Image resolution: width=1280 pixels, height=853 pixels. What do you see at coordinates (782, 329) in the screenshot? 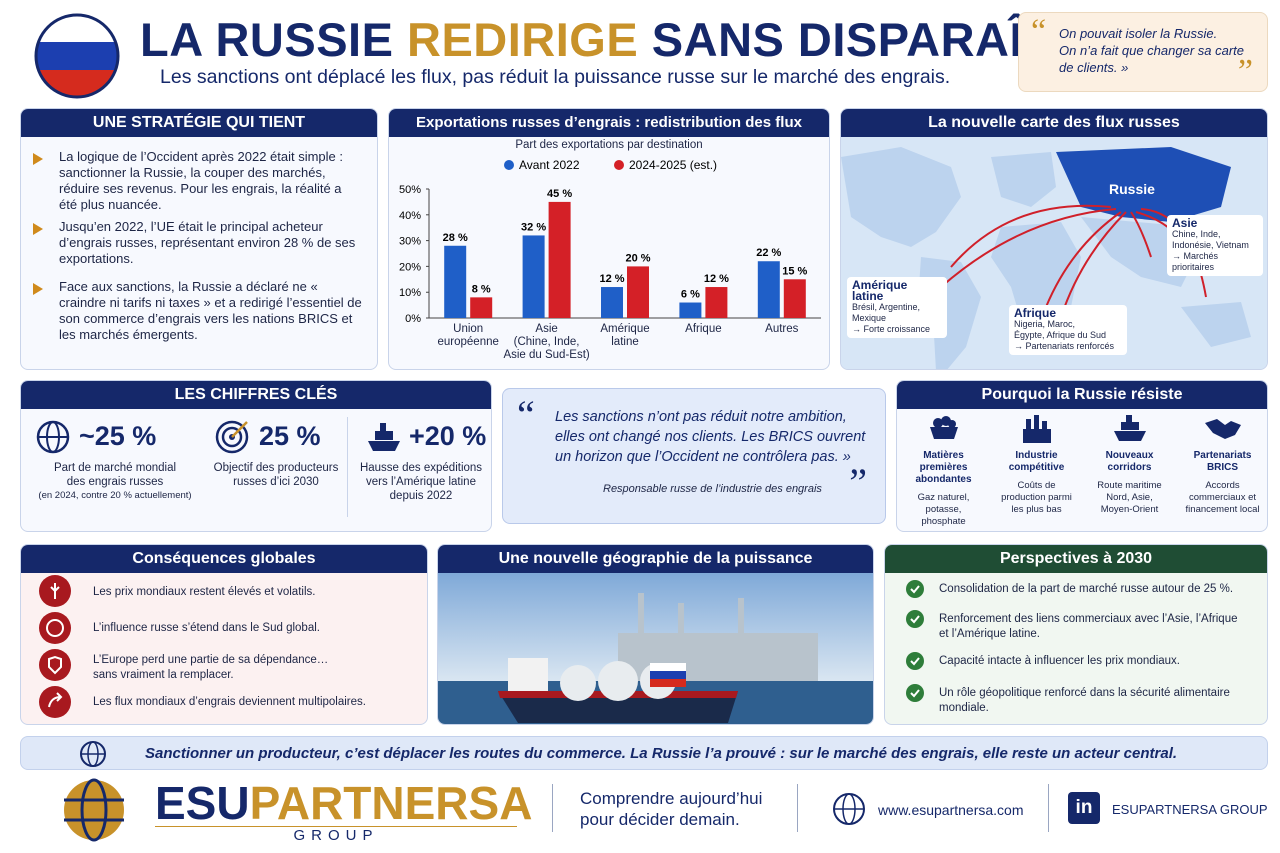
I see `x-tick-label: Autres` at bounding box center [782, 329].